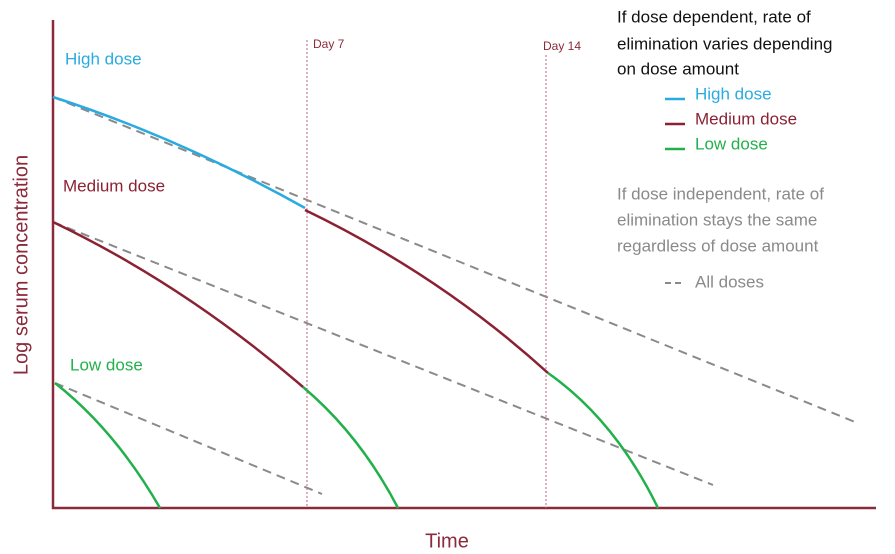  I want to click on x-axis-label: Time, so click(447, 541).